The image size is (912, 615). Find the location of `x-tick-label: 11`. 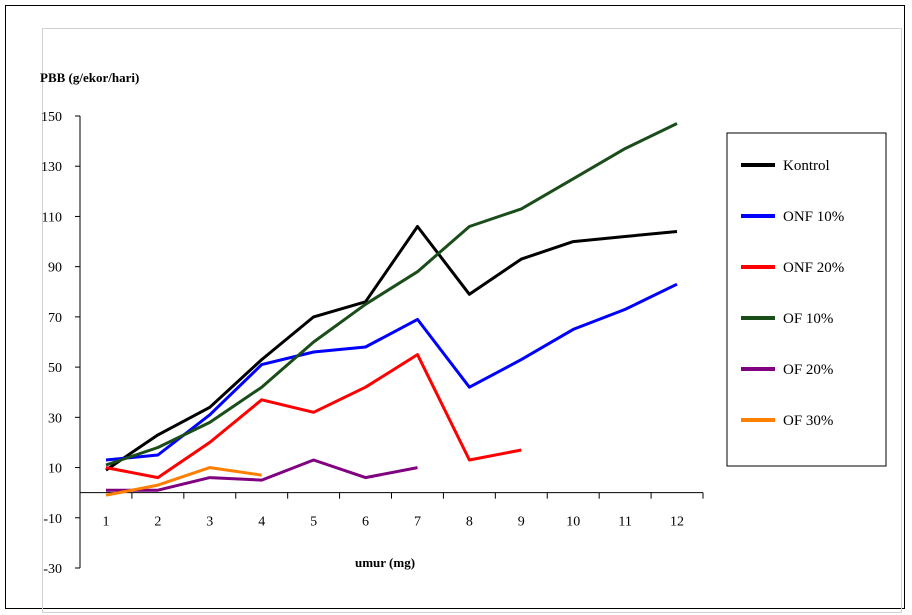

x-tick-label: 11 is located at coordinates (624, 522).